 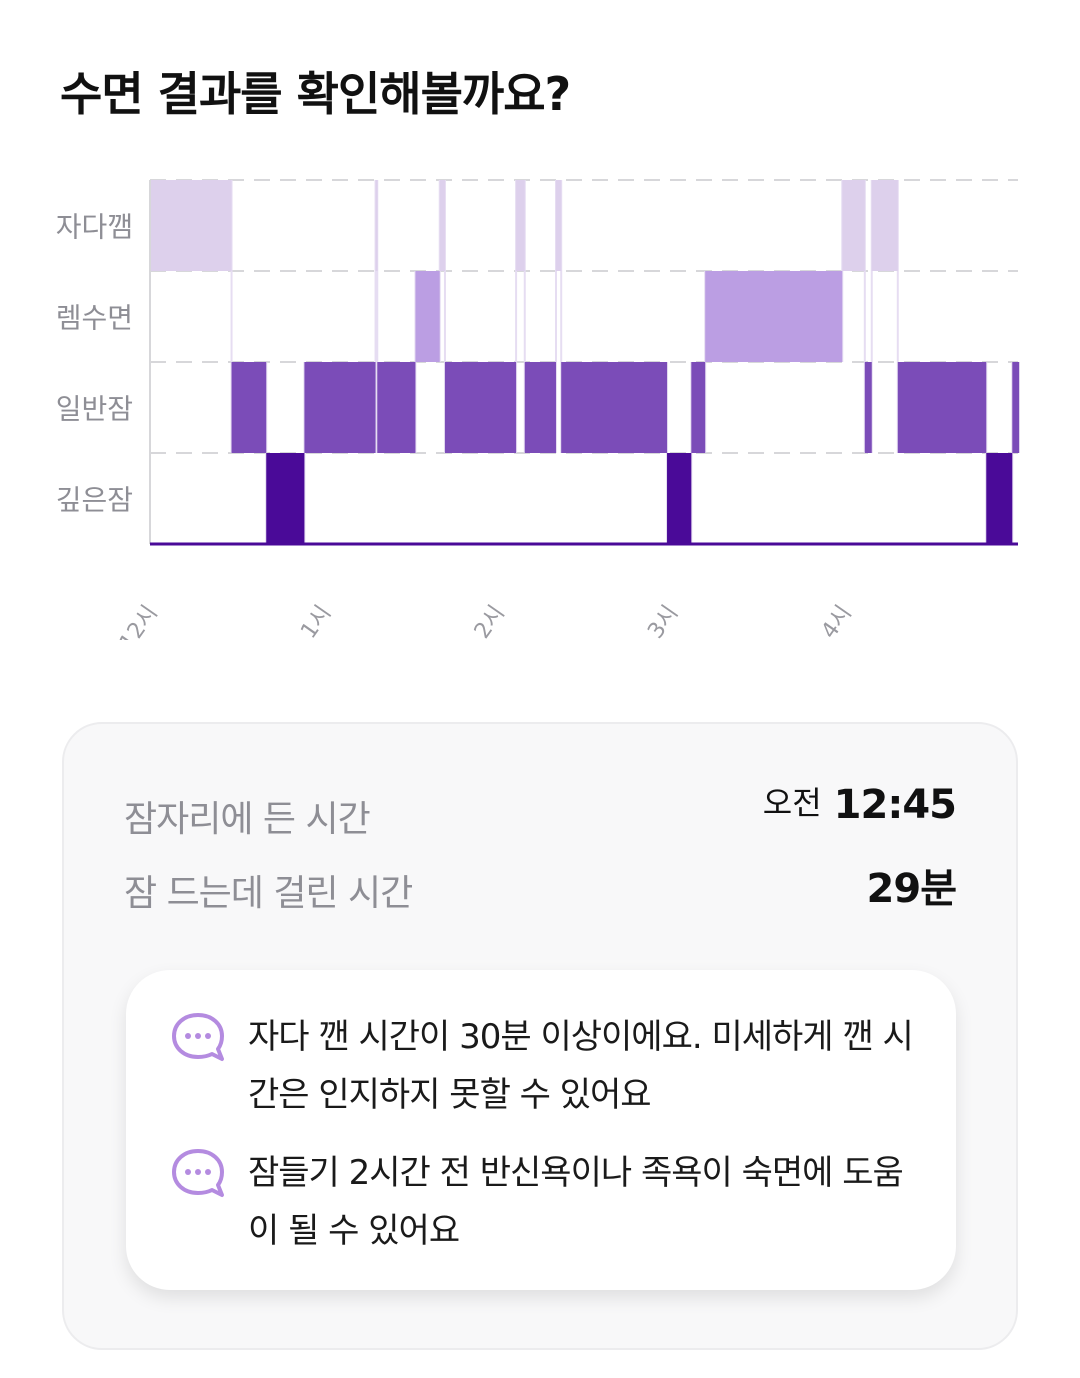 I want to click on bedtime-row: 잠자리에 든 시간 오전 12:45, so click(x=540, y=812).